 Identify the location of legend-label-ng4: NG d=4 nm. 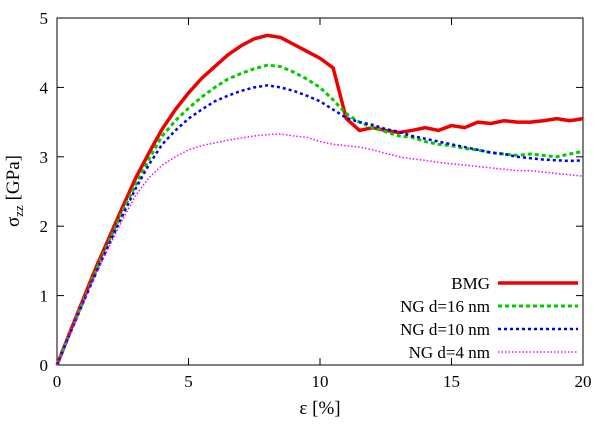
(449, 352).